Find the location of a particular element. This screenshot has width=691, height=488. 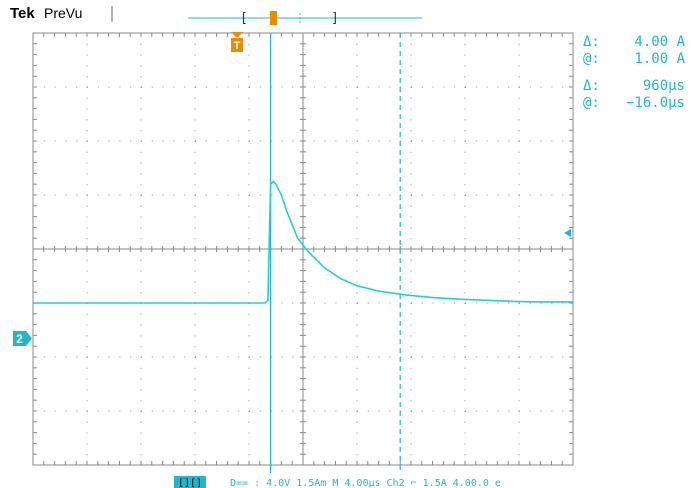

channel-2-label: 2 is located at coordinates (19, 339).